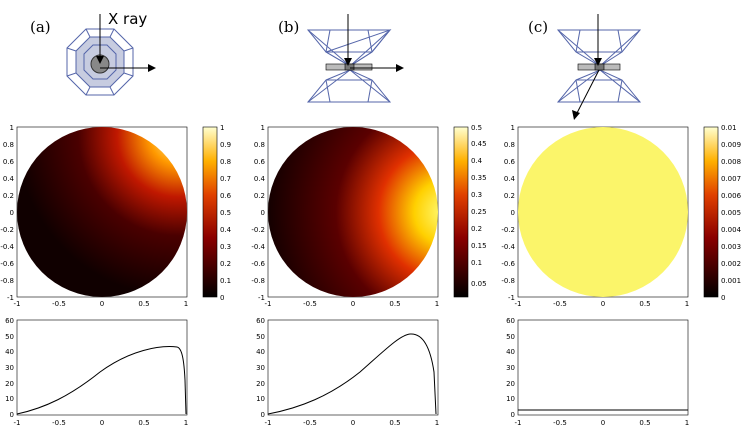  Describe the element at coordinates (479, 284) in the screenshot. I see `tick-label: 0.05` at that location.